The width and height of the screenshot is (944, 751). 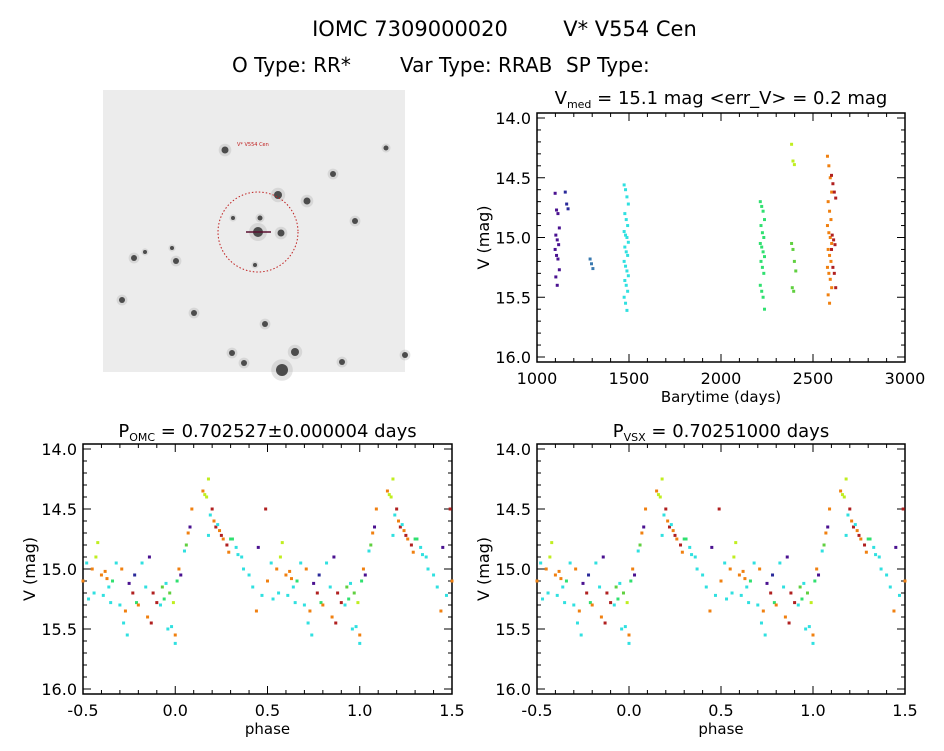 What do you see at coordinates (739, 98) in the screenshot?
I see `title-rest: = 15.1 mag <err_V> = 0.2 mag` at bounding box center [739, 98].